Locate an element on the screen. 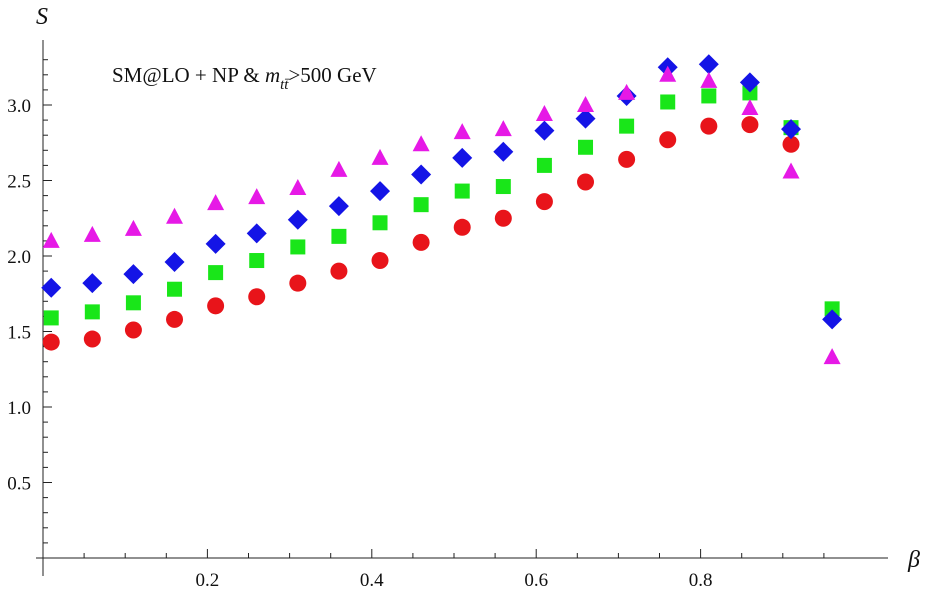  x-tick-label: 0.4 is located at coordinates (372, 580).